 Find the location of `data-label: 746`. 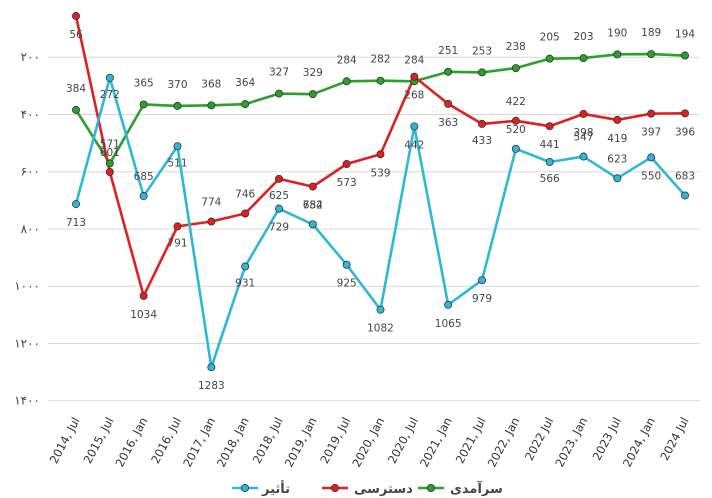

data-label: 746 is located at coordinates (245, 195).